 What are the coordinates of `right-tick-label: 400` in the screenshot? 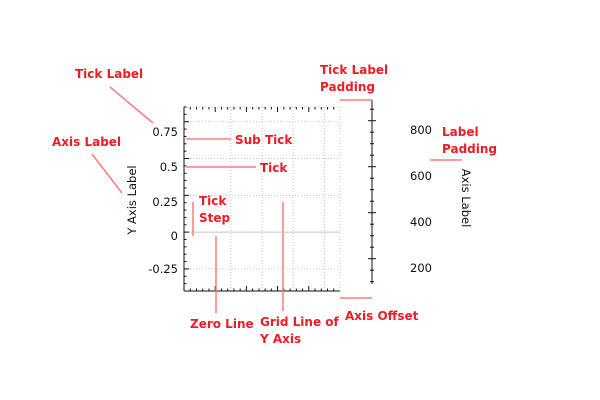 It's located at (421, 222).